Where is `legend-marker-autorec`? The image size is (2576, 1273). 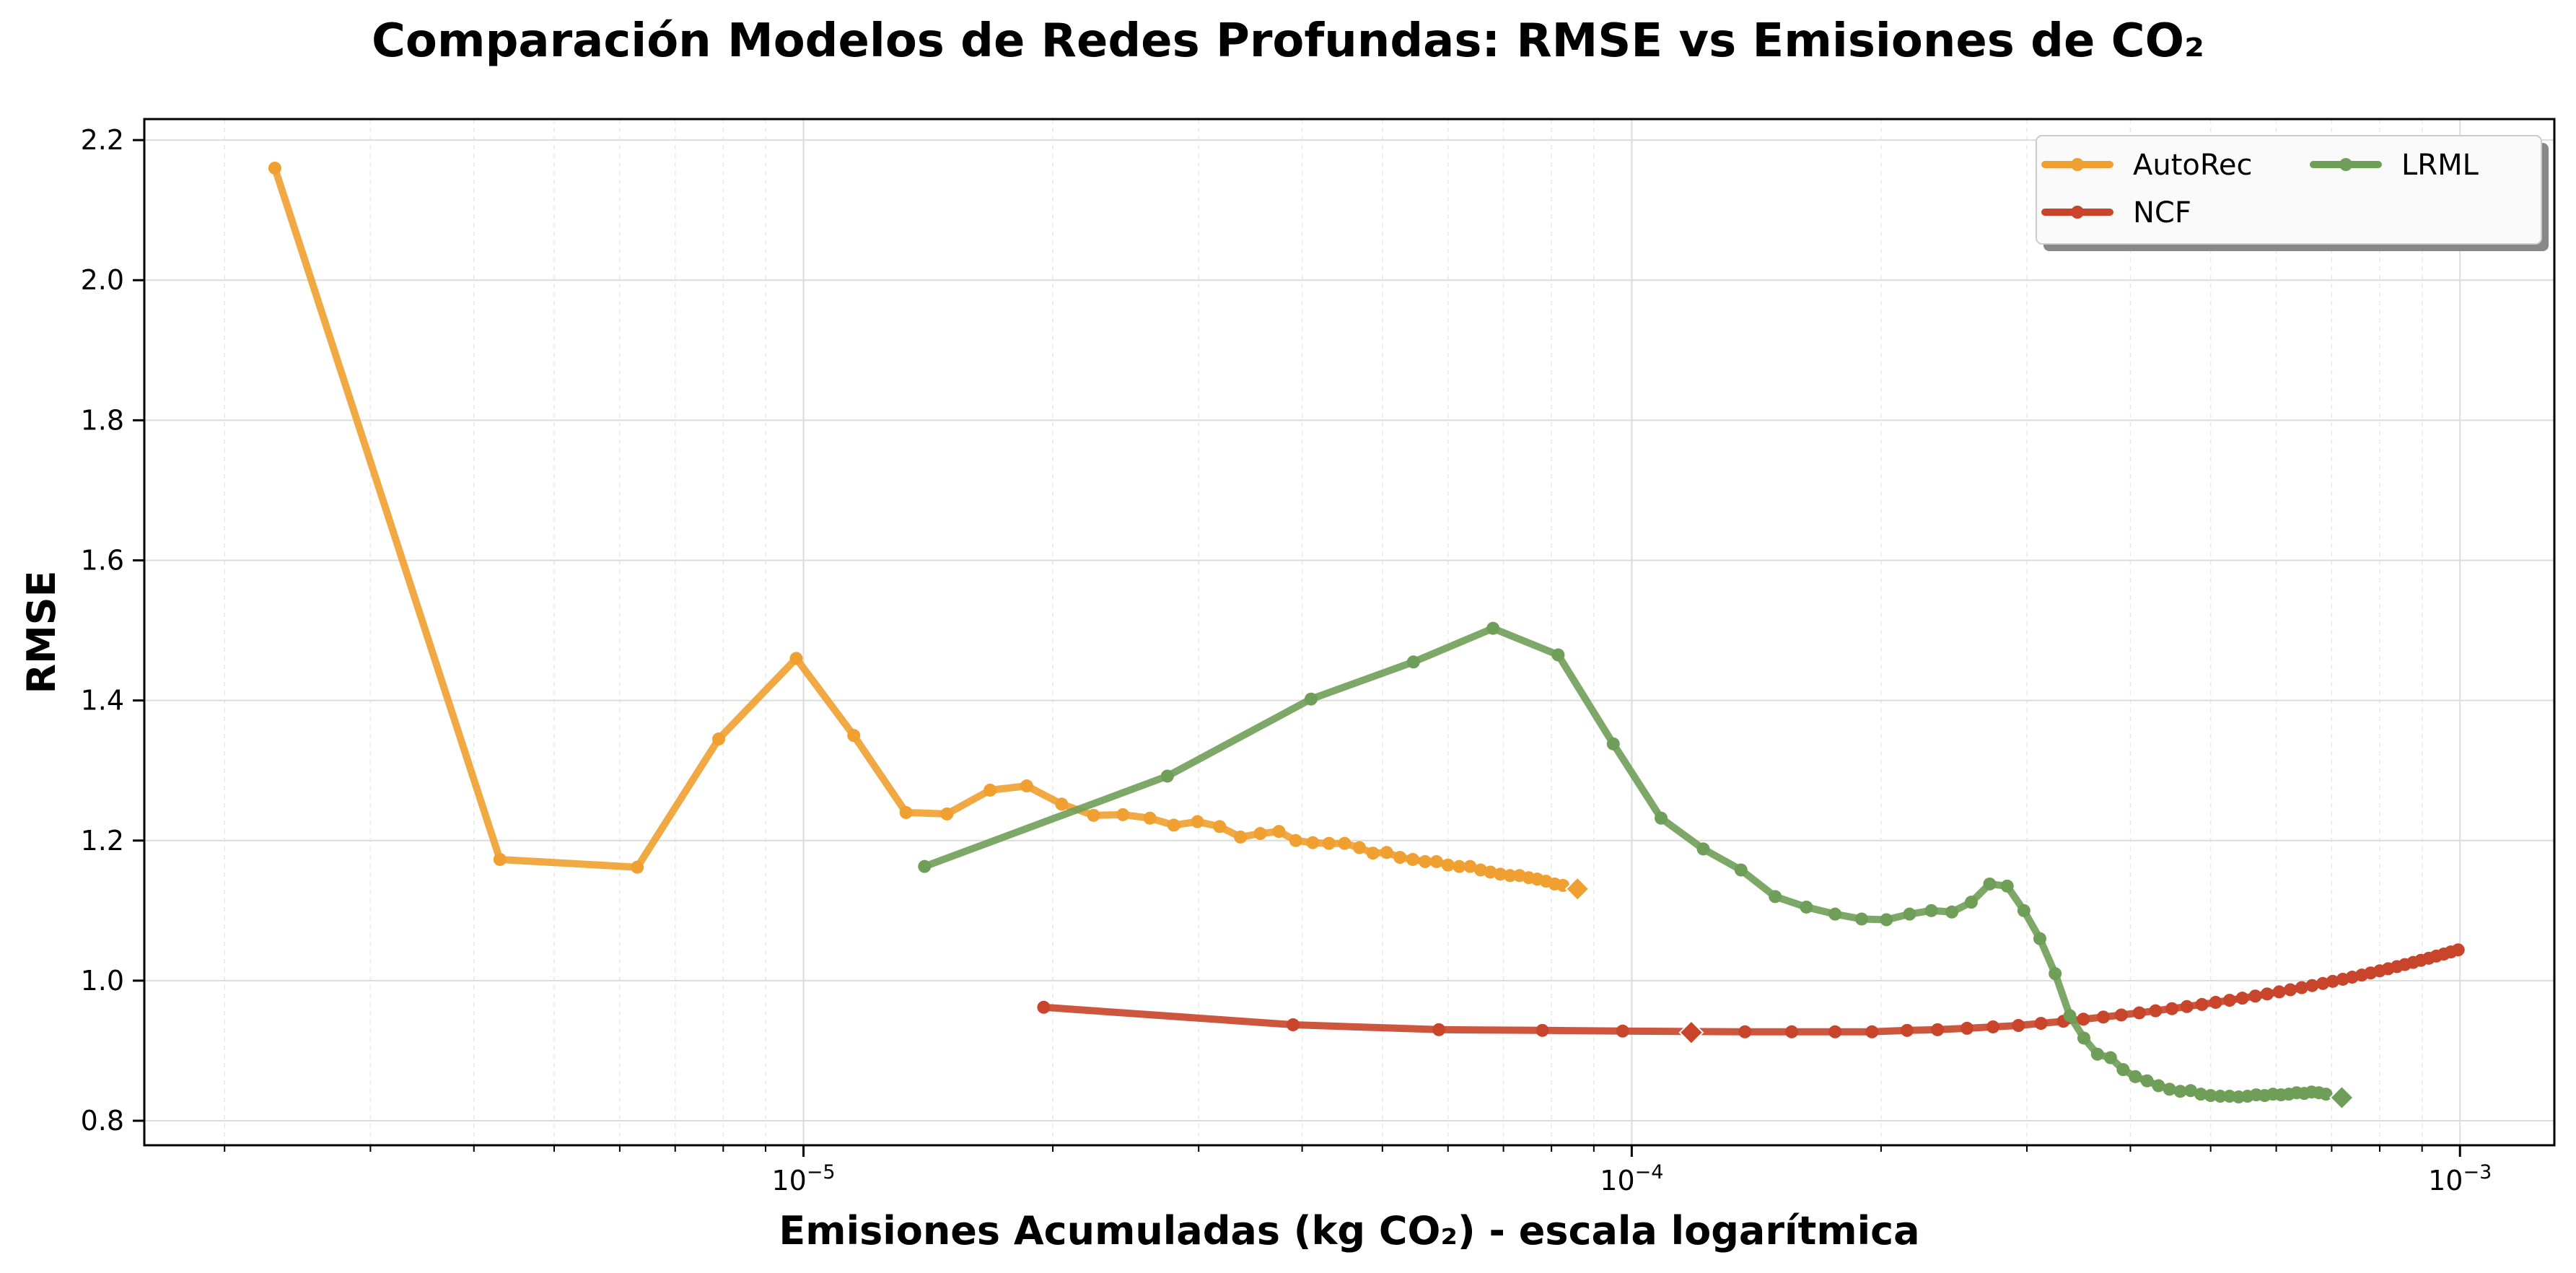
legend-marker-autorec is located at coordinates (2077, 164).